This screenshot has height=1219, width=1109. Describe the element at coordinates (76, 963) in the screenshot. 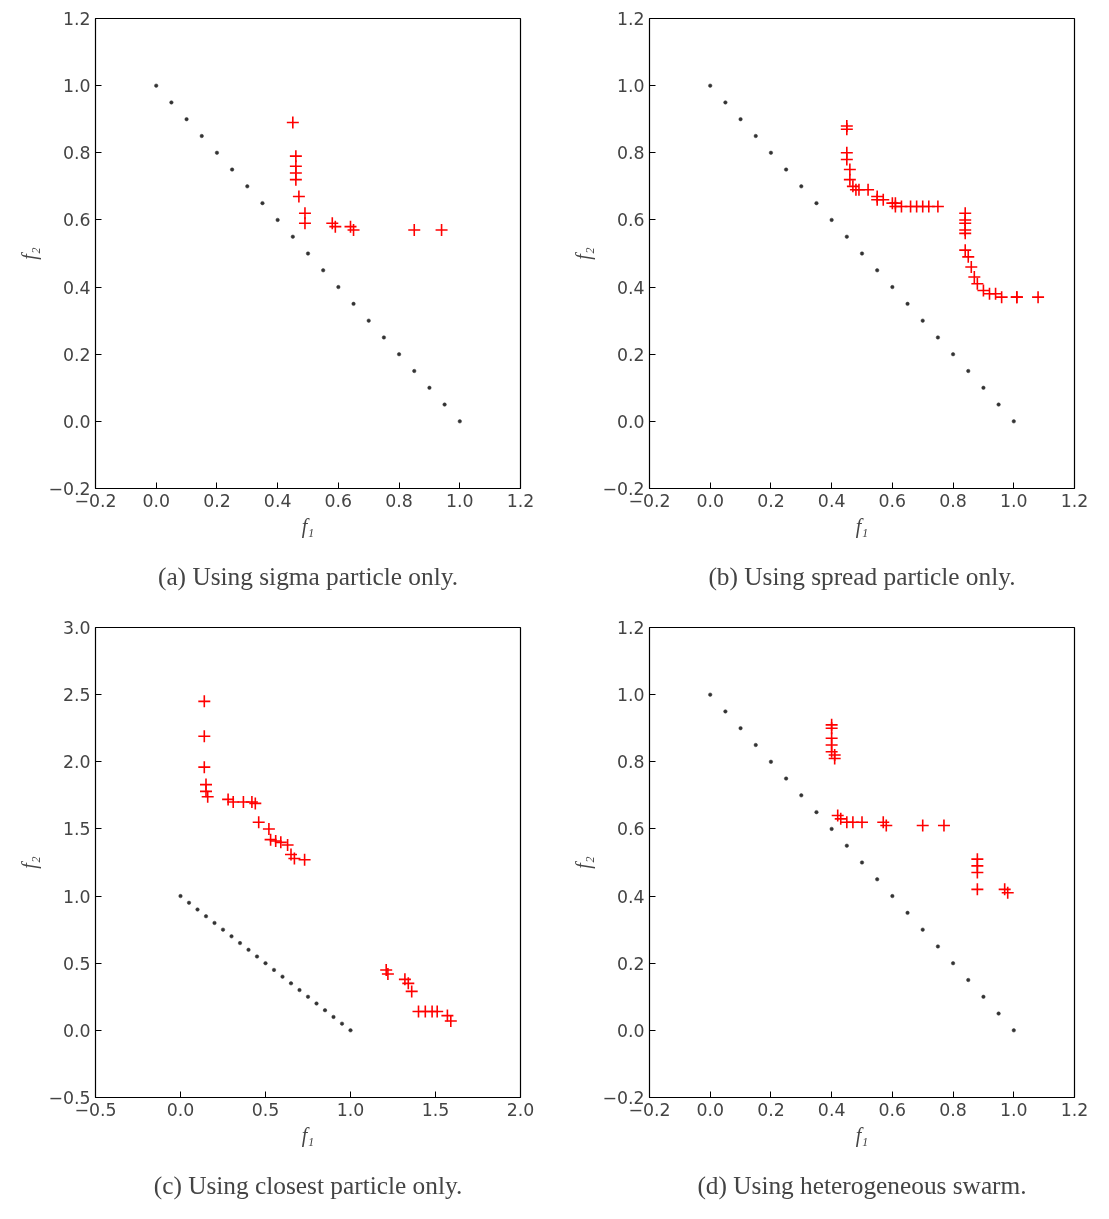

I see `y-tick-label: 0.5` at that location.